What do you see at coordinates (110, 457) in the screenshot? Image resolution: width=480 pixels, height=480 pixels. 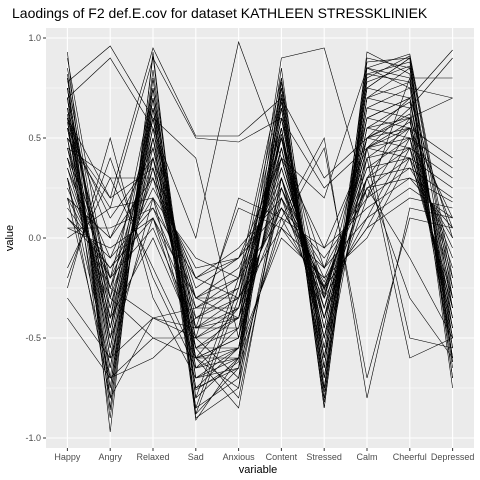 I see `x-tick-label: Angry` at bounding box center [110, 457].